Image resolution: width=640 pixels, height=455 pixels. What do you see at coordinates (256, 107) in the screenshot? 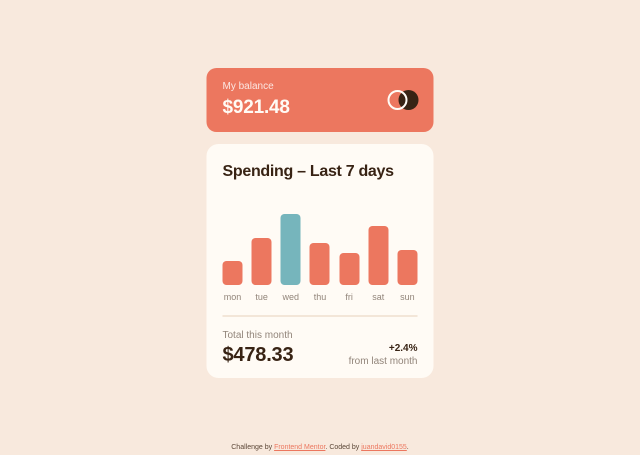
I see `balance-amount: $921.48` at bounding box center [256, 107].